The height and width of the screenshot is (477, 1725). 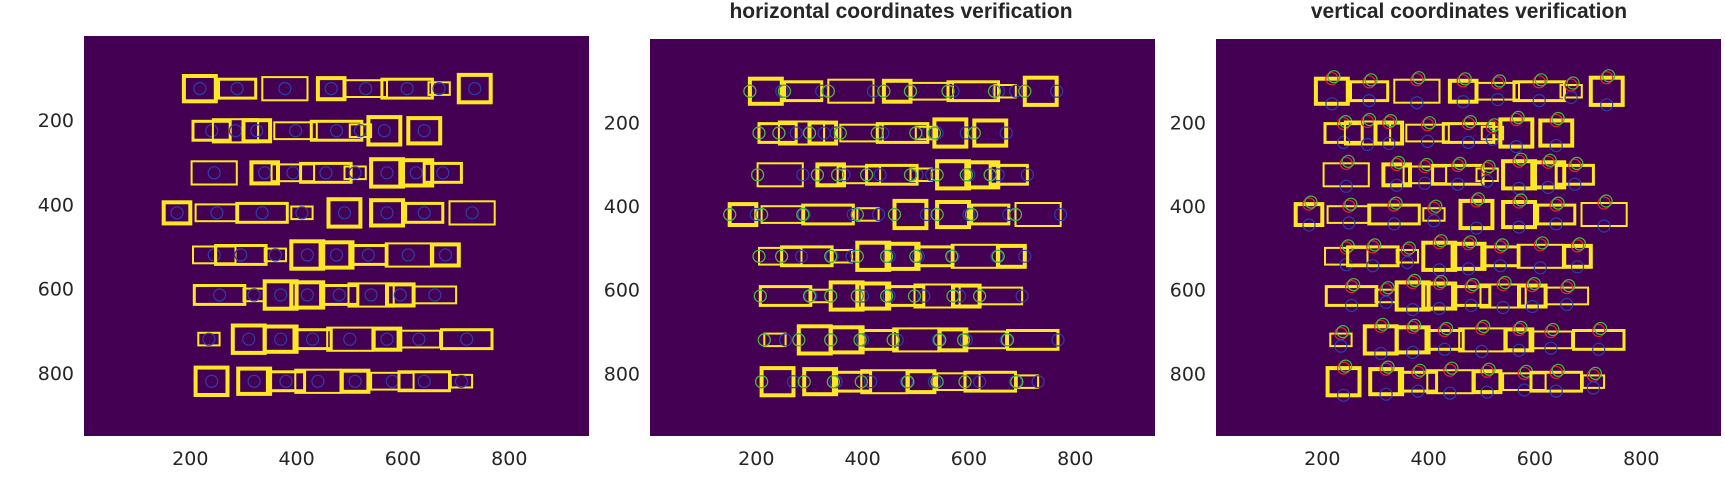 What do you see at coordinates (1188, 249) in the screenshot?
I see `y-ticks: 200 400 600 800` at bounding box center [1188, 249].